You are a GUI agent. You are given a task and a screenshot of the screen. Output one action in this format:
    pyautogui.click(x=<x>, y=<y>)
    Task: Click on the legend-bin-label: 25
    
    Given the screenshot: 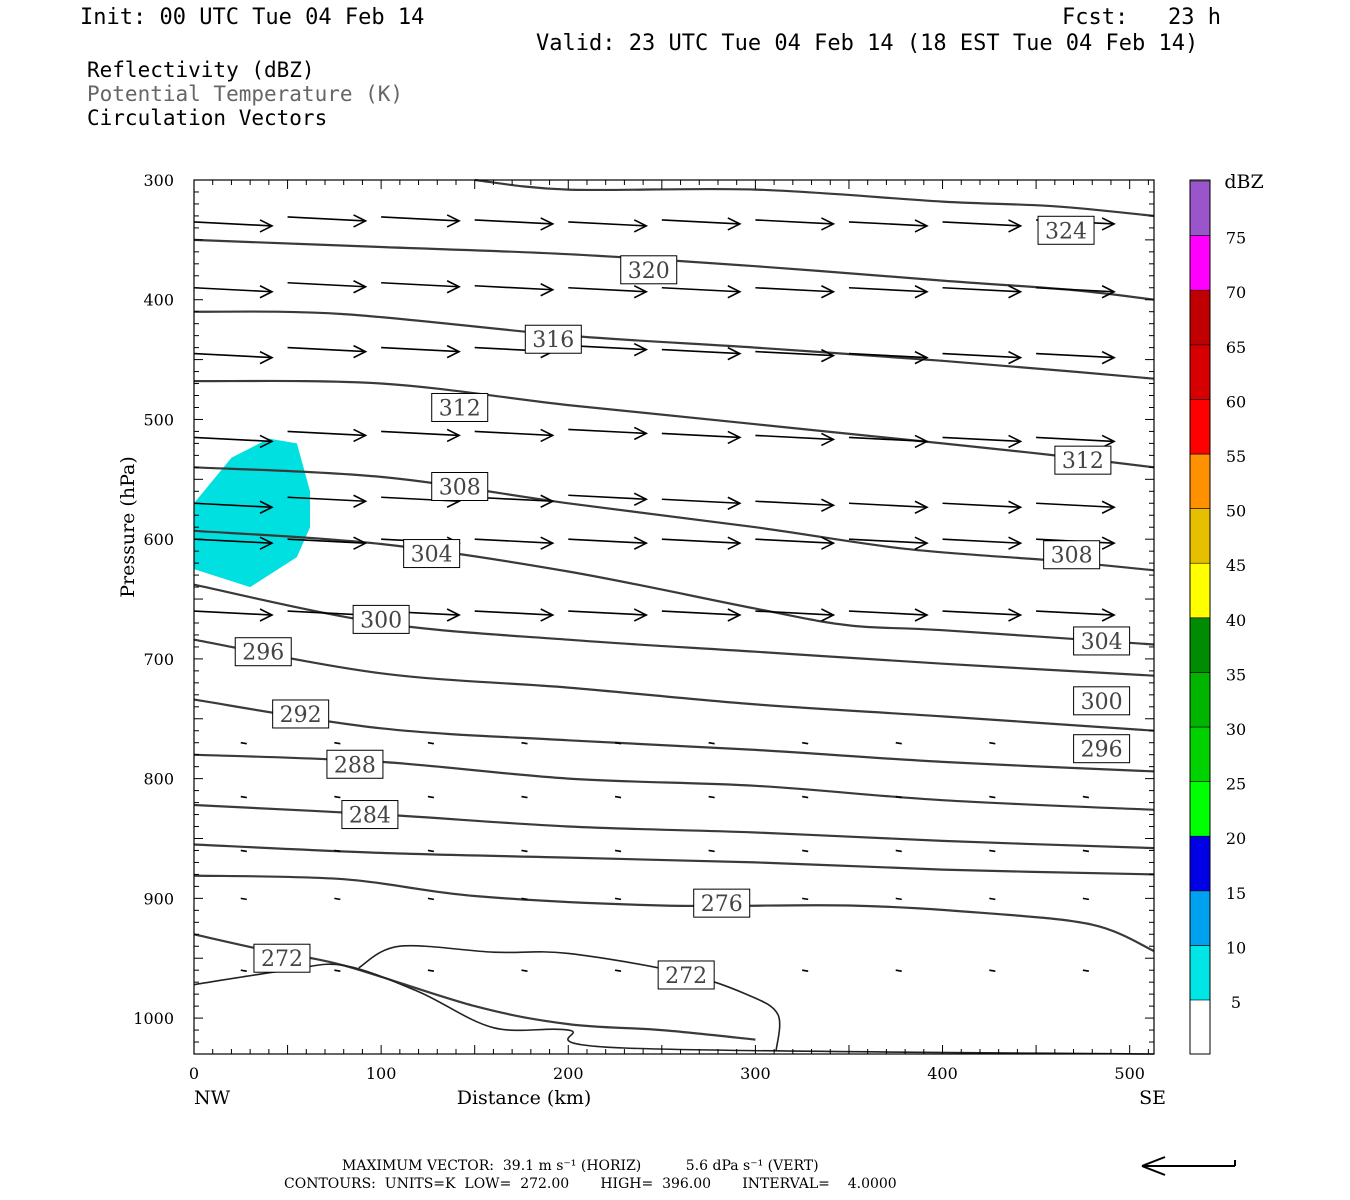 What is the action you would take?
    pyautogui.click(x=1236, y=784)
    